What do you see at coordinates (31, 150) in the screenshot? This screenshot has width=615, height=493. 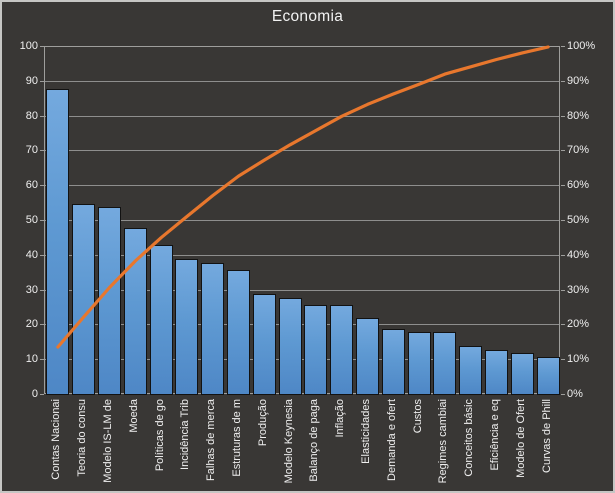 I see `y-axis-label-left: 70` at bounding box center [31, 150].